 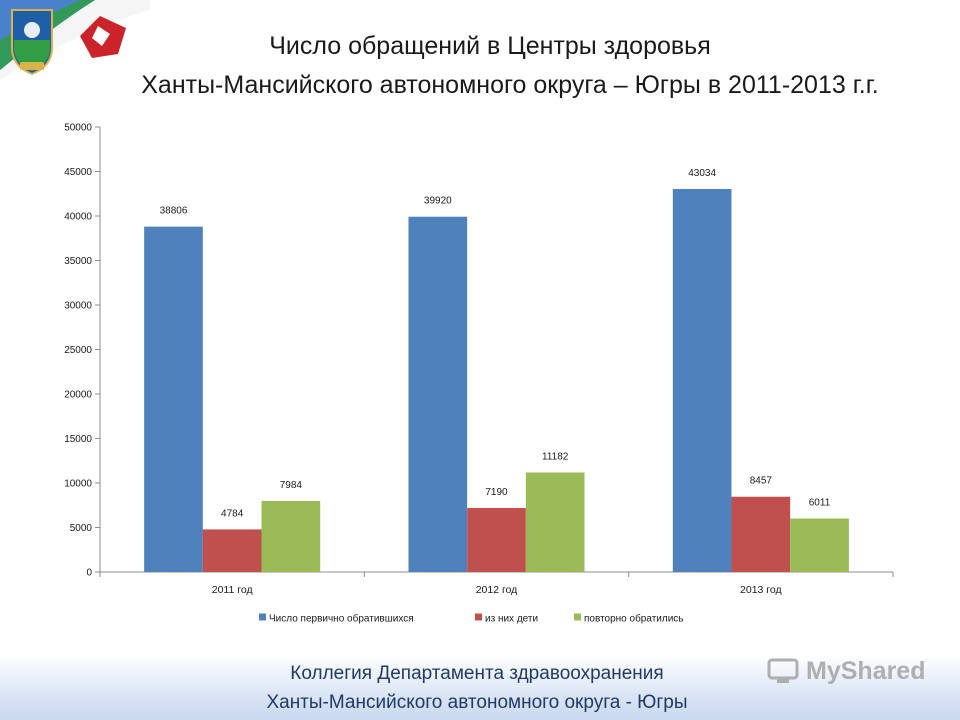 What do you see at coordinates (78, 172) in the screenshot?
I see `y-tick-label: 45000` at bounding box center [78, 172].